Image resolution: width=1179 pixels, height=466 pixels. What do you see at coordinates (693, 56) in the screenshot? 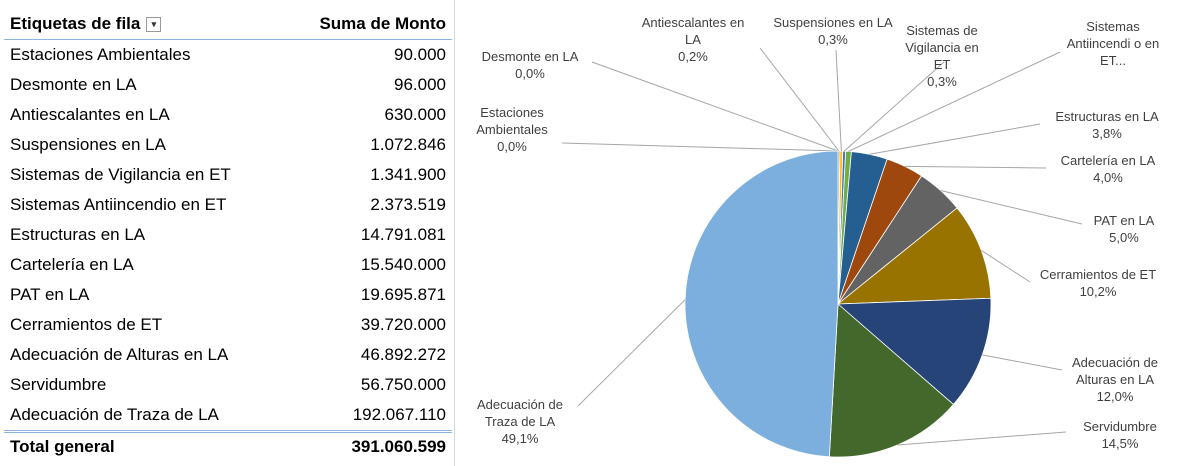
I see `label-percent: 0,2%` at bounding box center [693, 56].